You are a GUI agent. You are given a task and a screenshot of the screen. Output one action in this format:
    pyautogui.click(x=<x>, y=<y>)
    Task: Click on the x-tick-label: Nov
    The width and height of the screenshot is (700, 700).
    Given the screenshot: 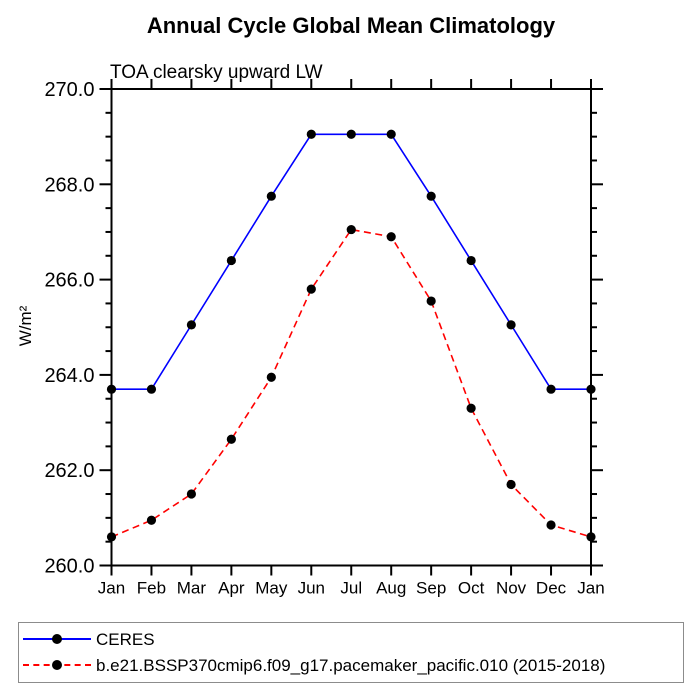 What is the action you would take?
    pyautogui.click(x=511, y=588)
    